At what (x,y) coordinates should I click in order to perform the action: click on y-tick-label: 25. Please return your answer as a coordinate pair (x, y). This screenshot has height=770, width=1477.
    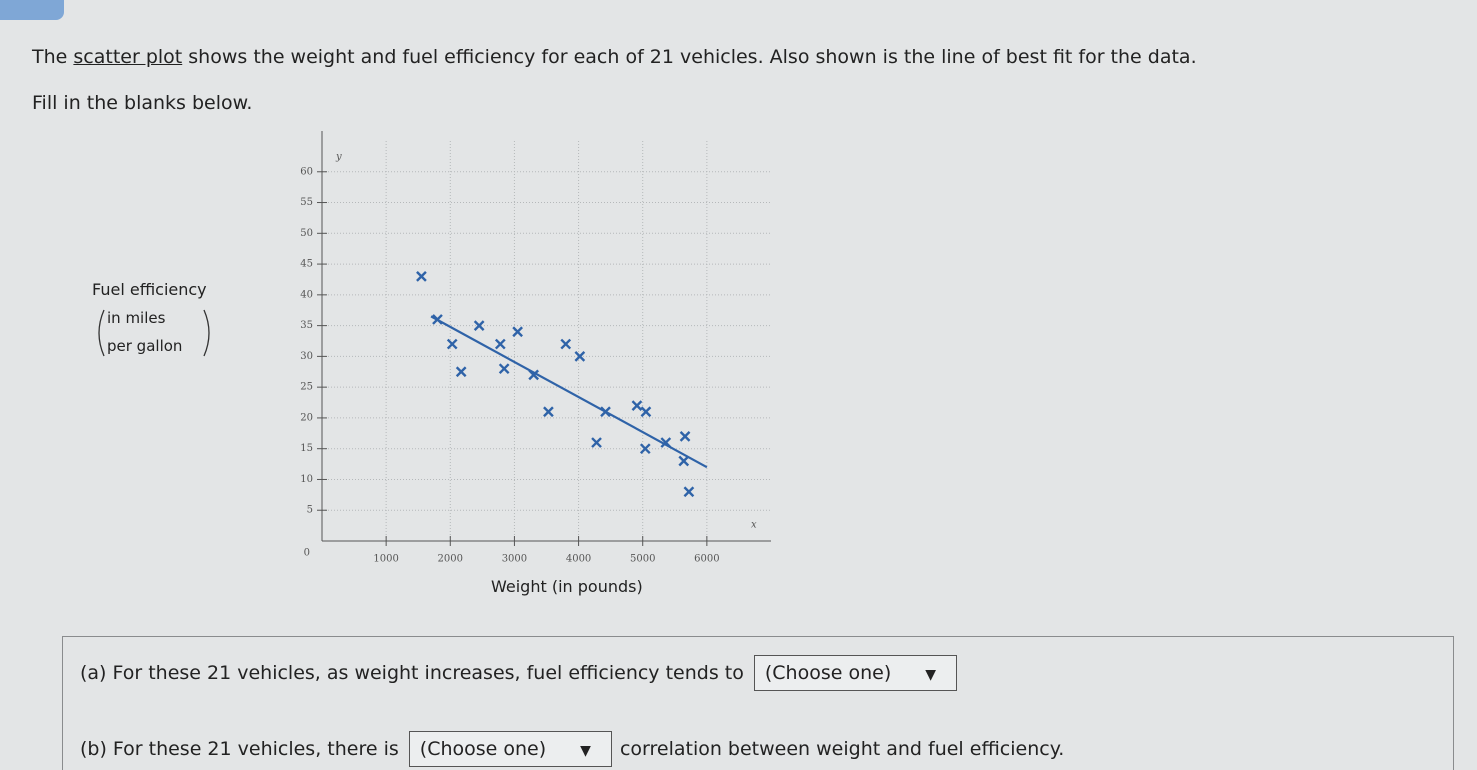
    Looking at the image, I should click on (306, 387).